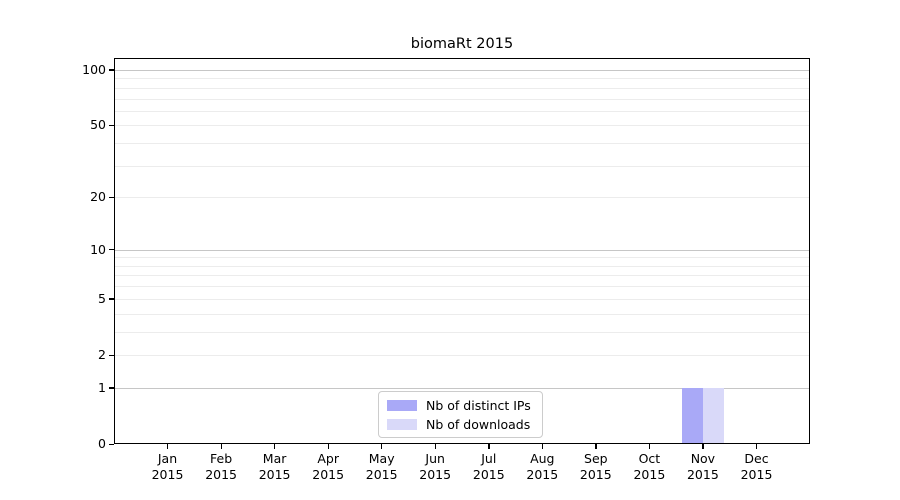 The width and height of the screenshot is (900, 500). I want to click on y-tick-label: 50, so click(98, 125).